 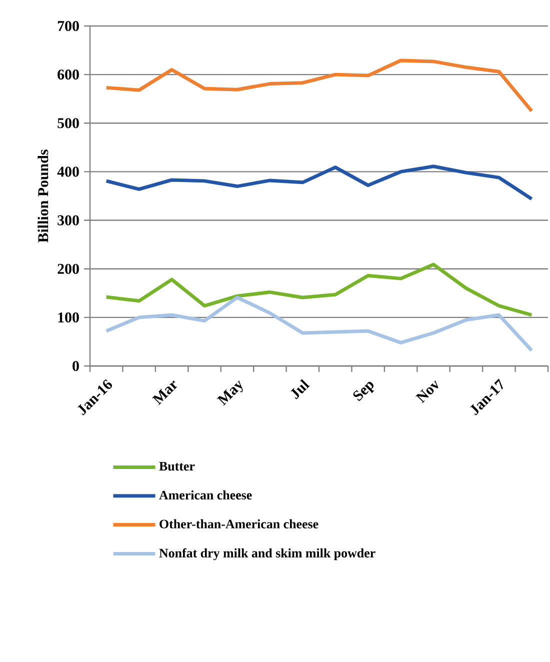 I want to click on x-tick-label: May, so click(x=229, y=393).